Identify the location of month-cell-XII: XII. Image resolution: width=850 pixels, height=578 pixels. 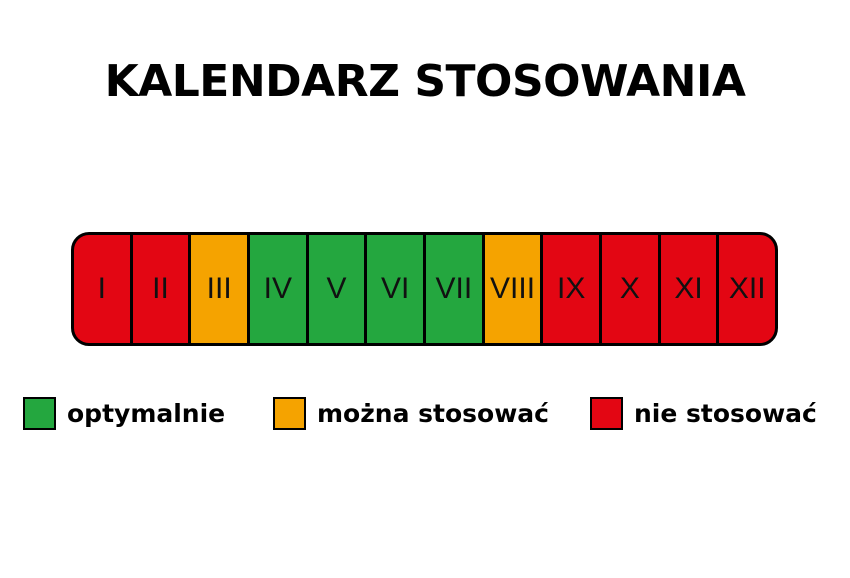
(747, 289).